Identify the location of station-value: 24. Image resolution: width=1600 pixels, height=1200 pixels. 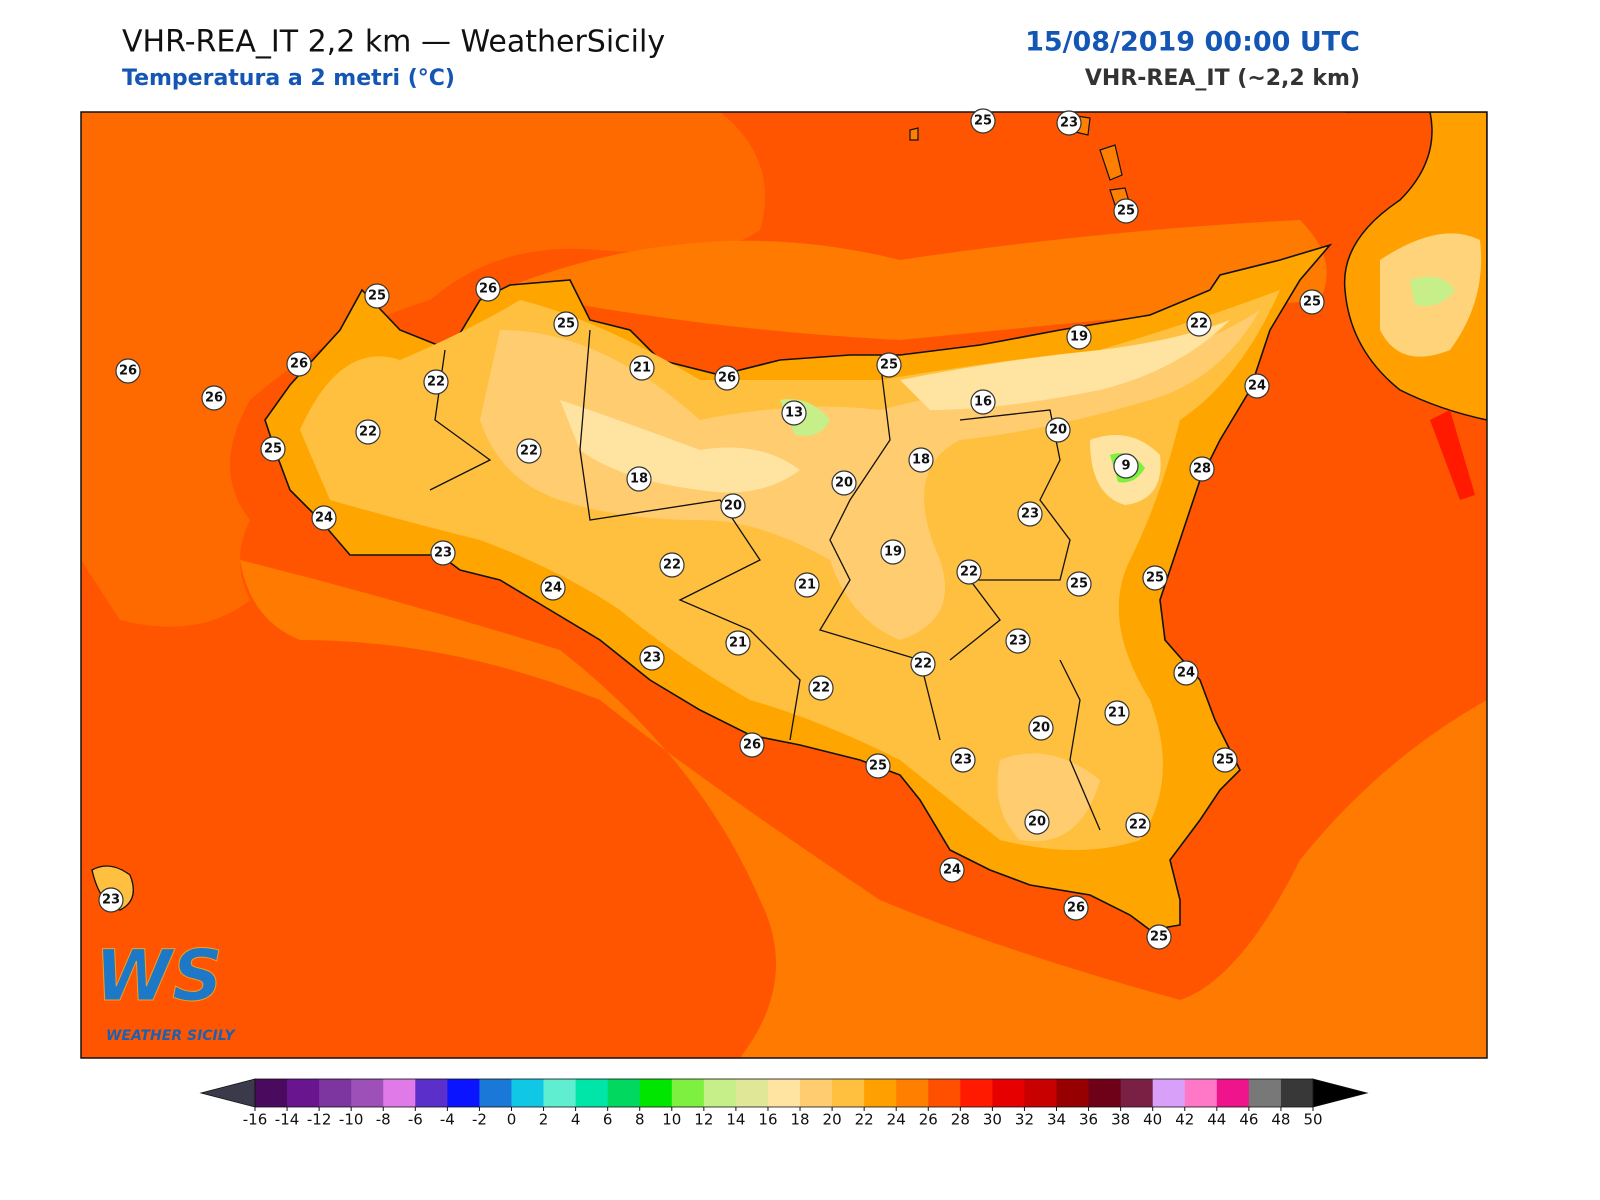
(952, 870).